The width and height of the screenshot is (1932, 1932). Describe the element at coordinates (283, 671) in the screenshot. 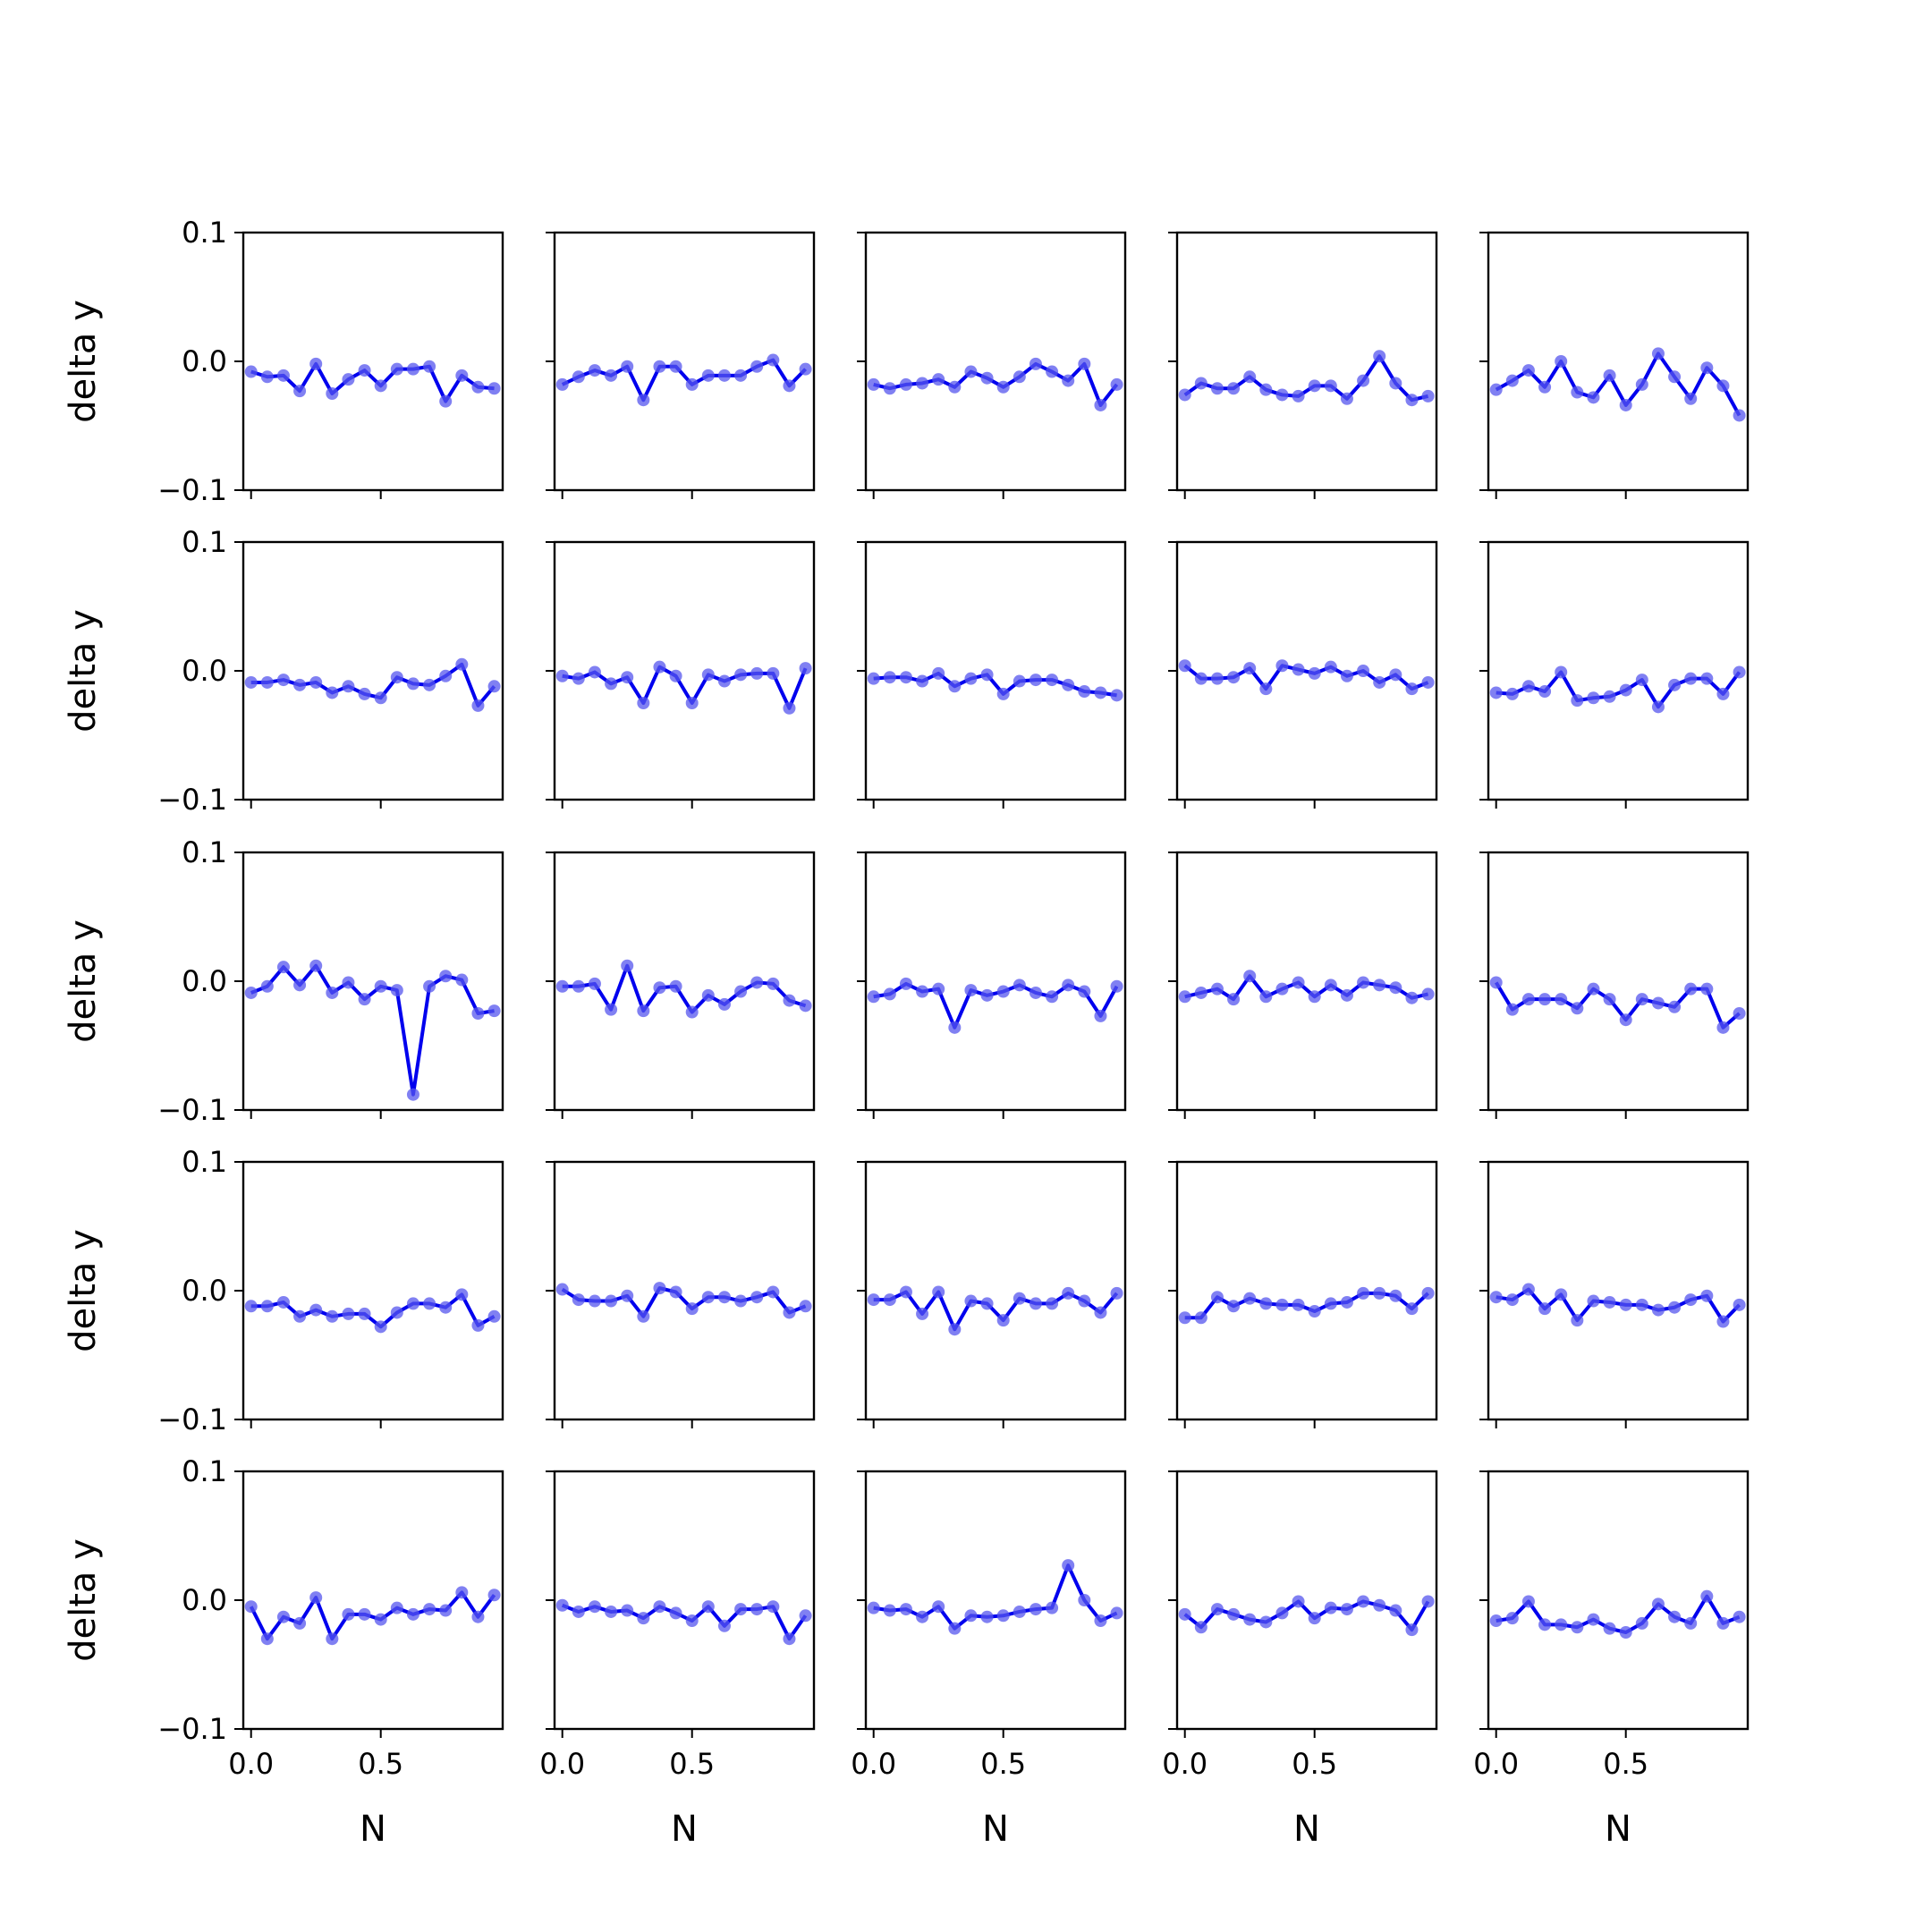

I see `subplot-r2-c1: −0.1 0.0 0.1 delta y` at that location.